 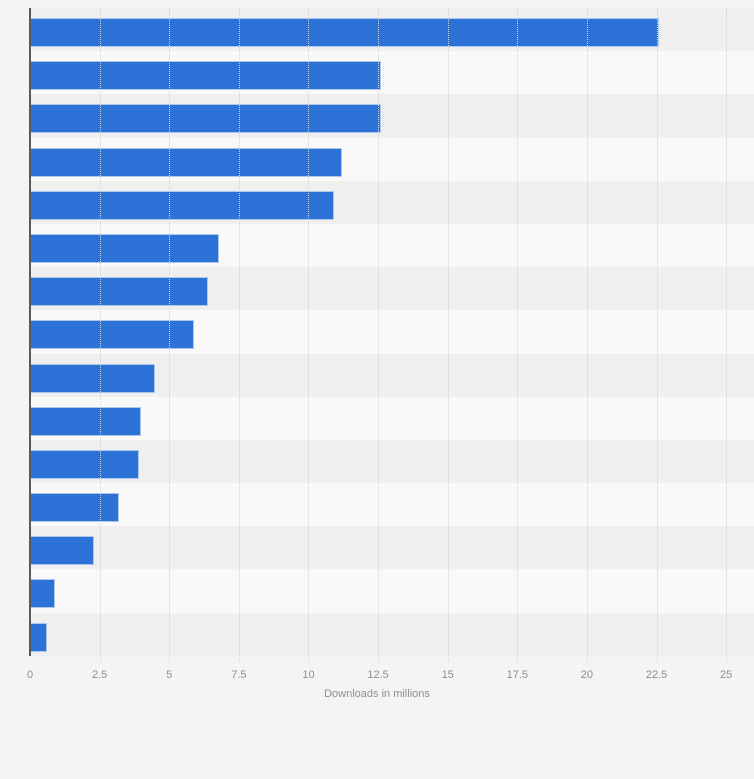 I want to click on axis-zero-line, so click(x=30, y=332).